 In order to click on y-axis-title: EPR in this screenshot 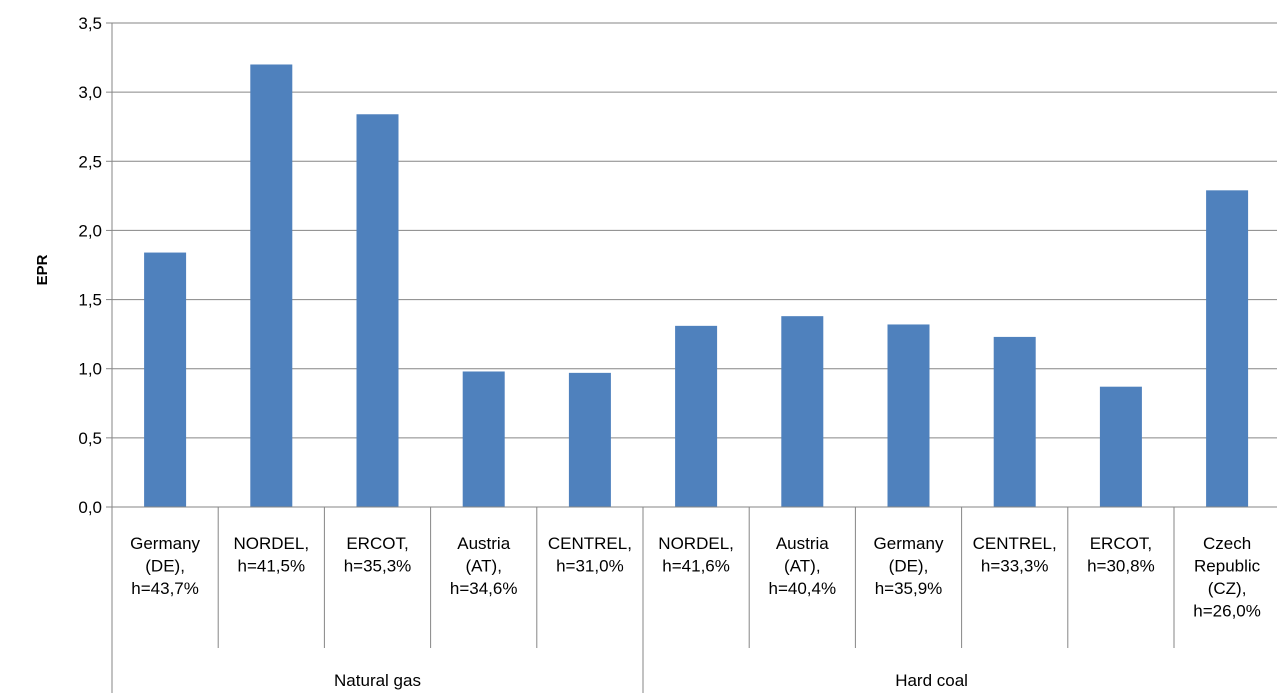, I will do `click(42, 269)`.